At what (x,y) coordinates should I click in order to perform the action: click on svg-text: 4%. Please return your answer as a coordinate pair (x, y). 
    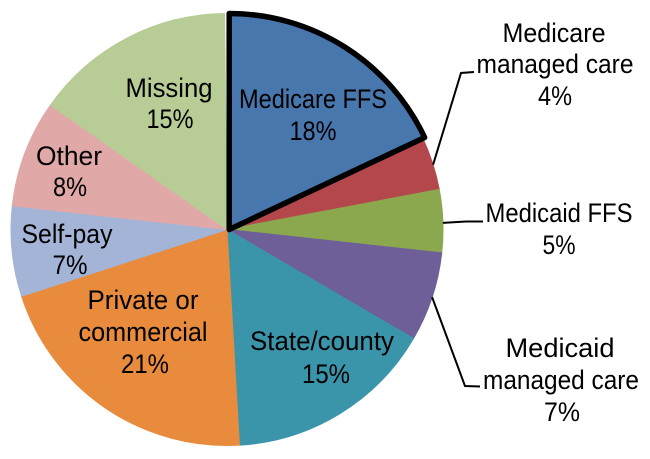
    Looking at the image, I should click on (555, 96).